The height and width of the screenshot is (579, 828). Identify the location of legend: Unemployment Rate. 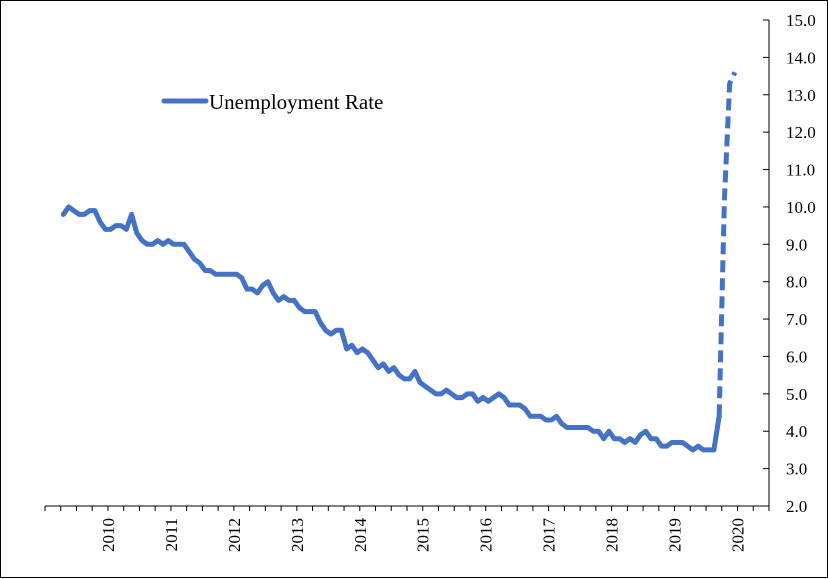
(272, 102).